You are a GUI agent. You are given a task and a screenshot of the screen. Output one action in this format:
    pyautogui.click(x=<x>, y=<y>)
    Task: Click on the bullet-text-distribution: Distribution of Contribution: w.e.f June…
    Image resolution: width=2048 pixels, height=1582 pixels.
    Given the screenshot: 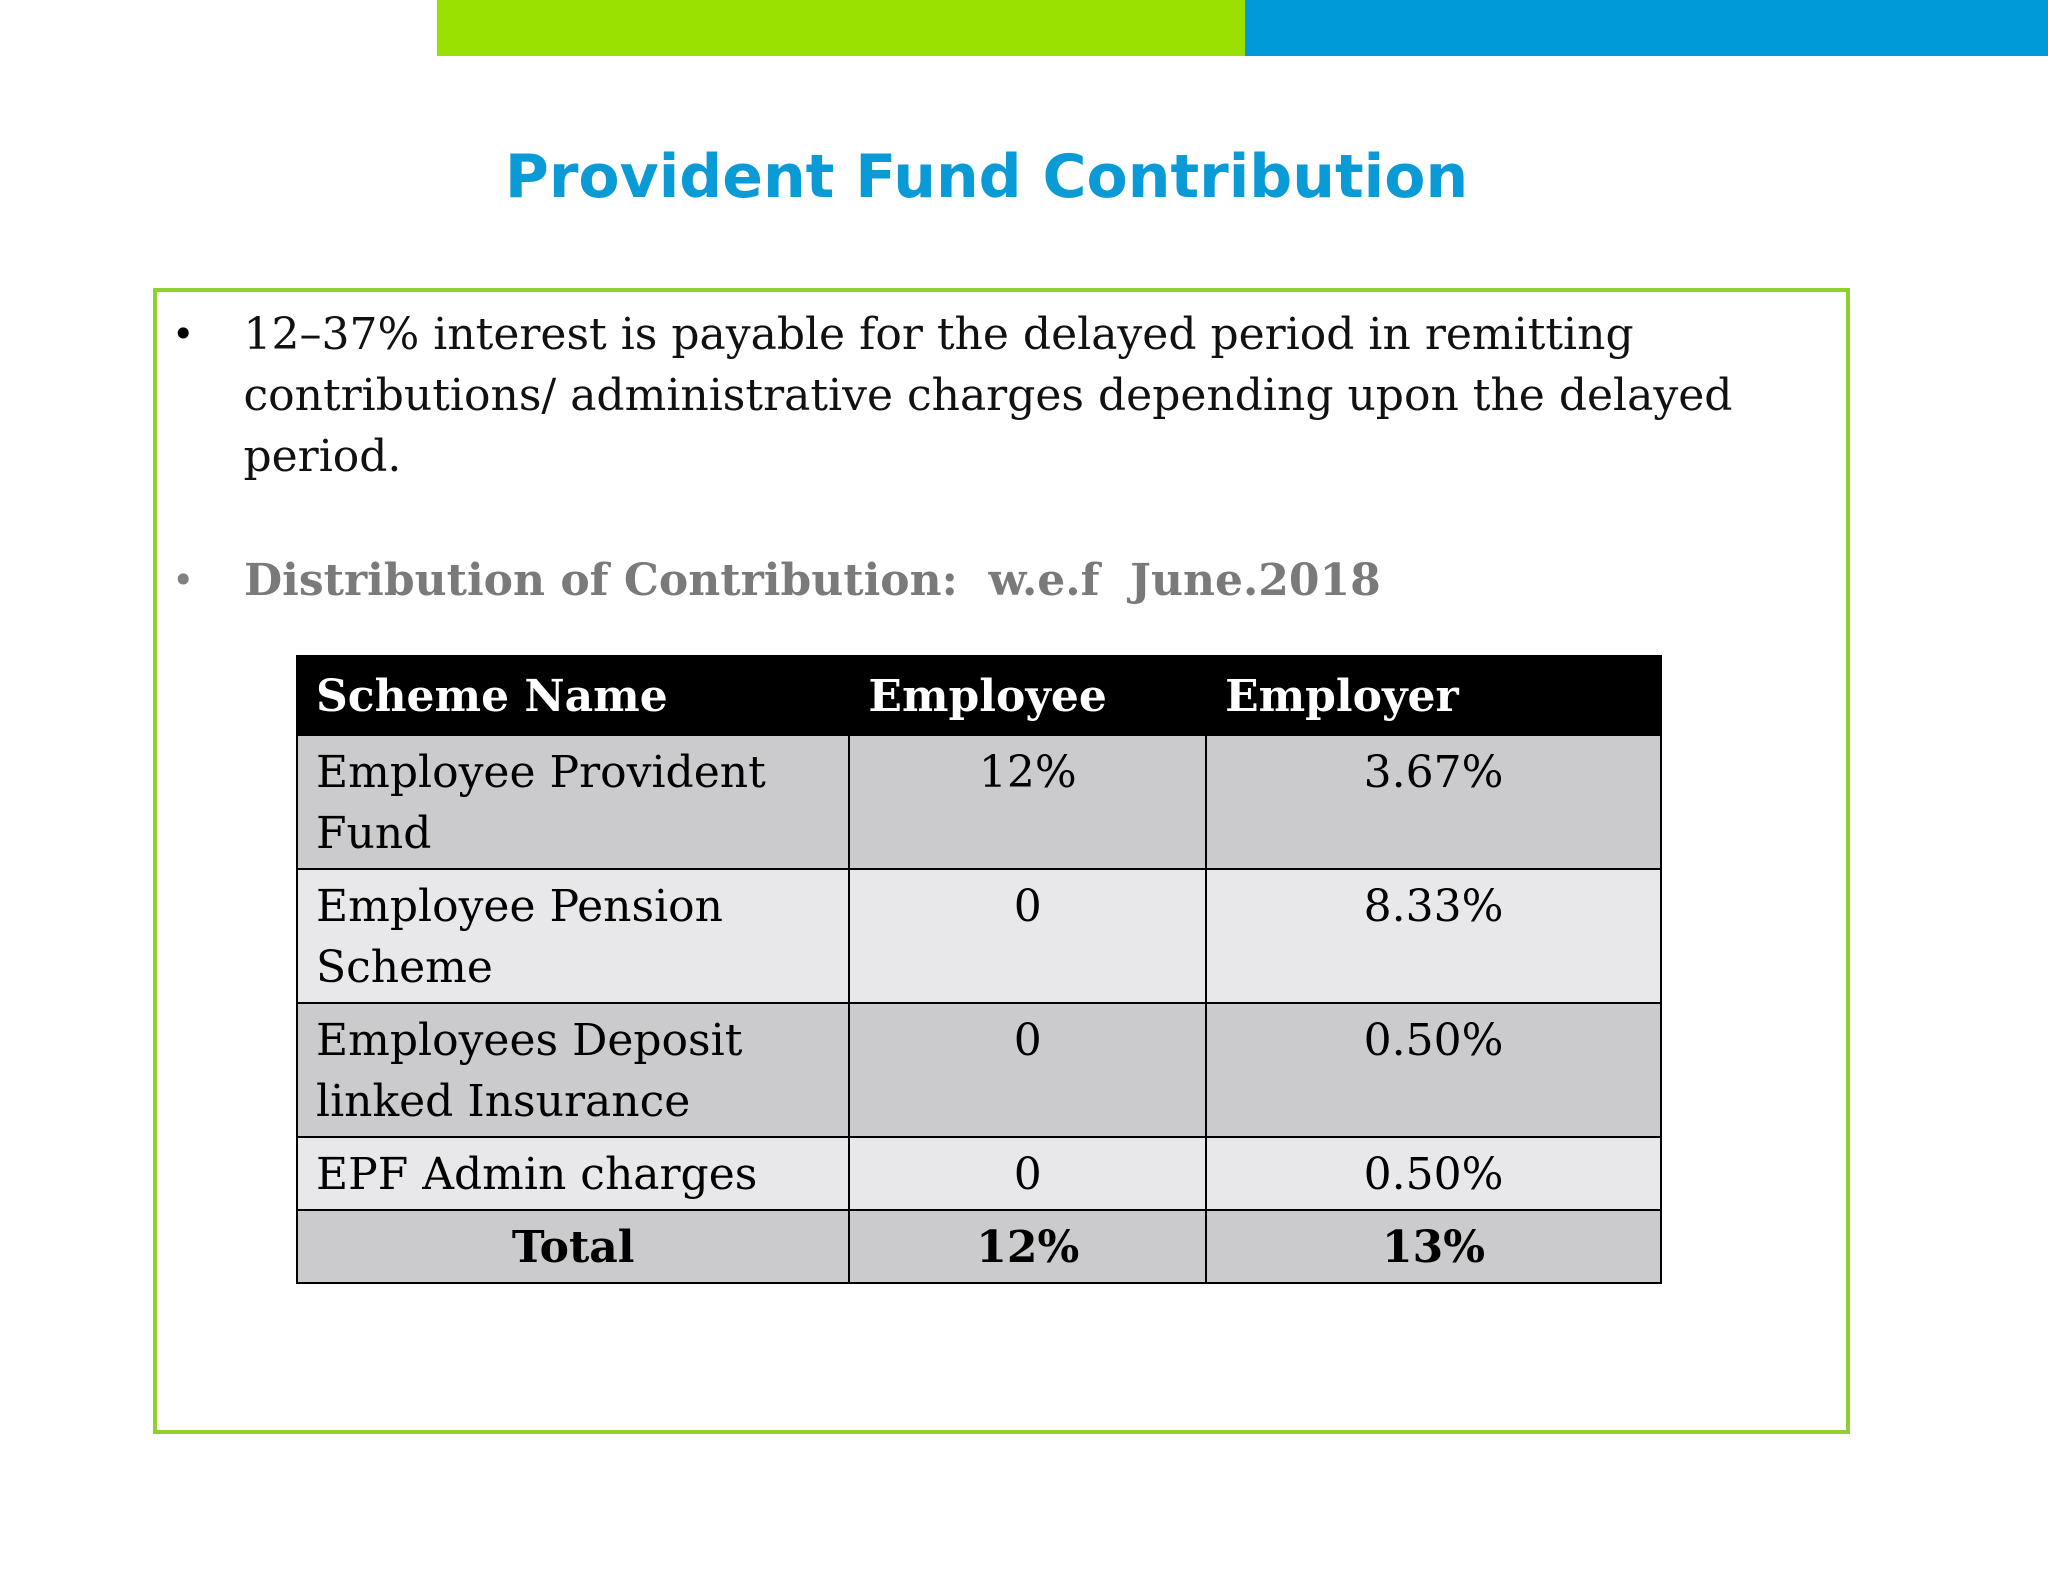 What is the action you would take?
    pyautogui.click(x=812, y=580)
    